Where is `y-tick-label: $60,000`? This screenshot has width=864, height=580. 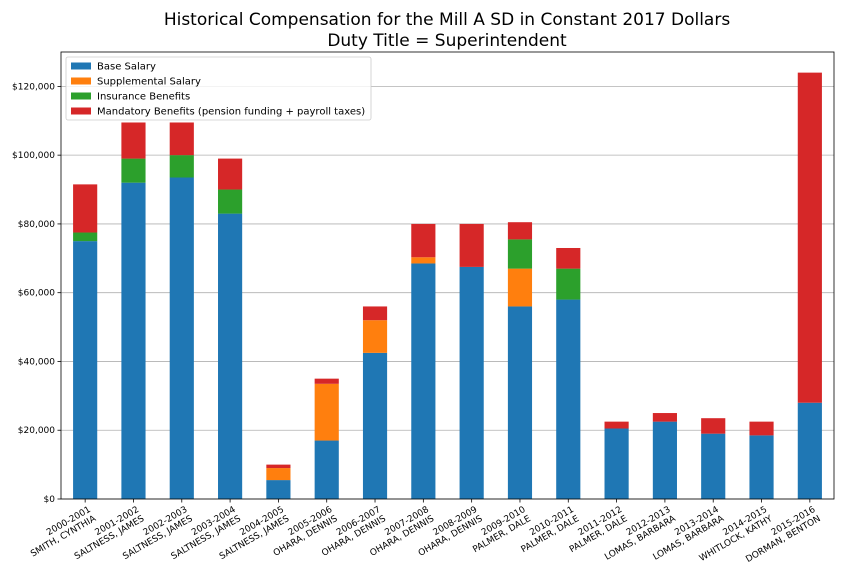 y-tick-label: $60,000 is located at coordinates (36, 294).